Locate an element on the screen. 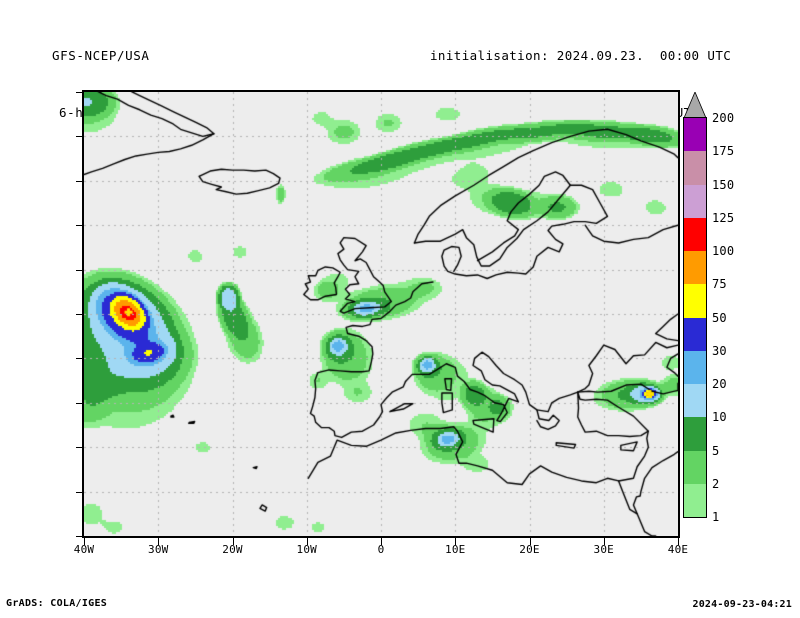  colorbar-label-125: 125 is located at coordinates (723, 217).